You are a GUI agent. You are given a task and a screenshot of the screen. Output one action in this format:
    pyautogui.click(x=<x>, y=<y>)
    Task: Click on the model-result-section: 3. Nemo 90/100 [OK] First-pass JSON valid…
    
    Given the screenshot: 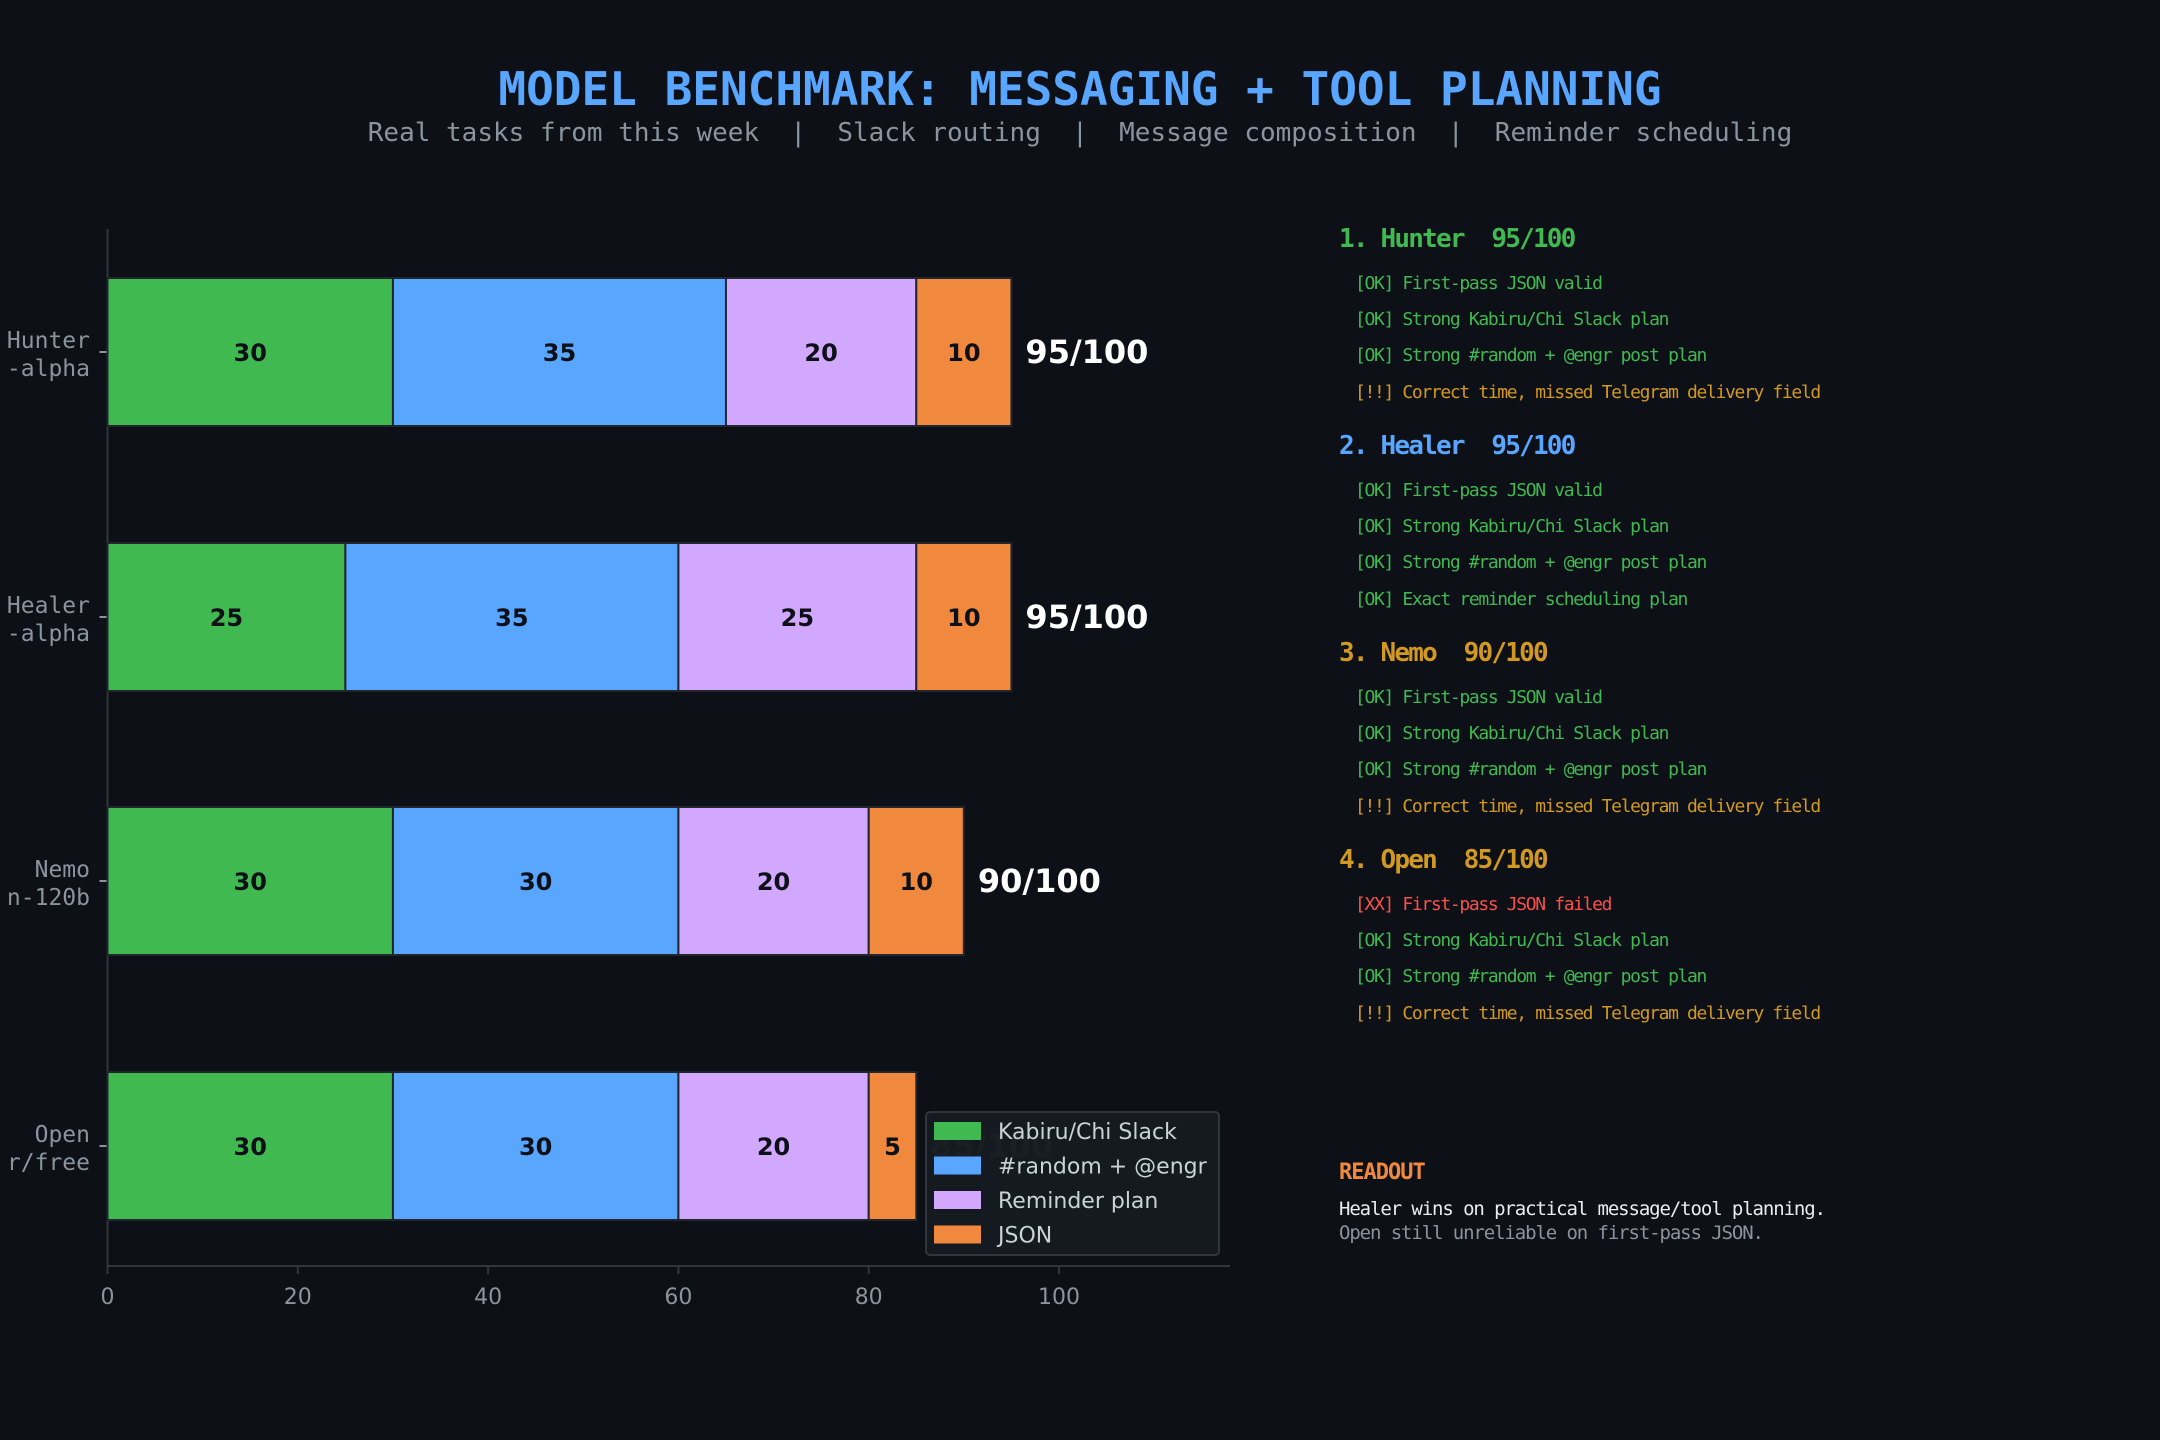 What is the action you would take?
    pyautogui.click(x=1739, y=739)
    